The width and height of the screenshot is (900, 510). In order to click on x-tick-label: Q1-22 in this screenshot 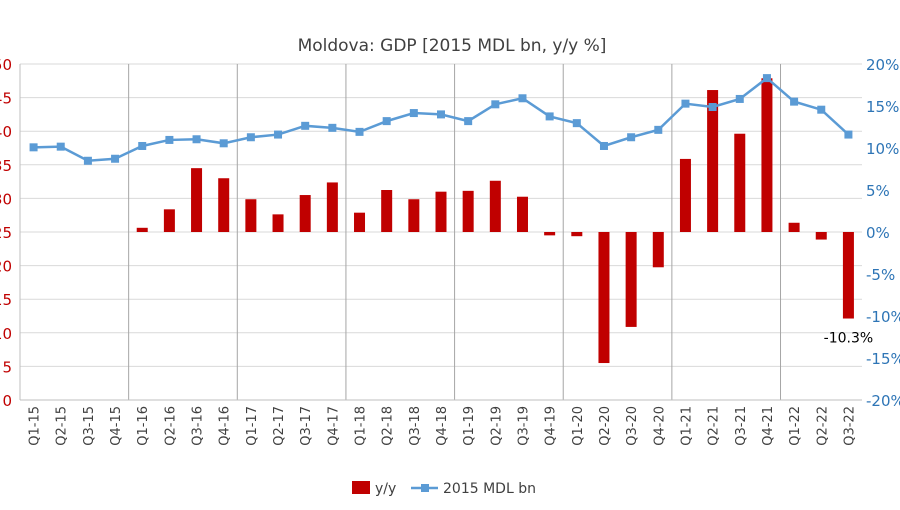, I will do `click(795, 426)`.